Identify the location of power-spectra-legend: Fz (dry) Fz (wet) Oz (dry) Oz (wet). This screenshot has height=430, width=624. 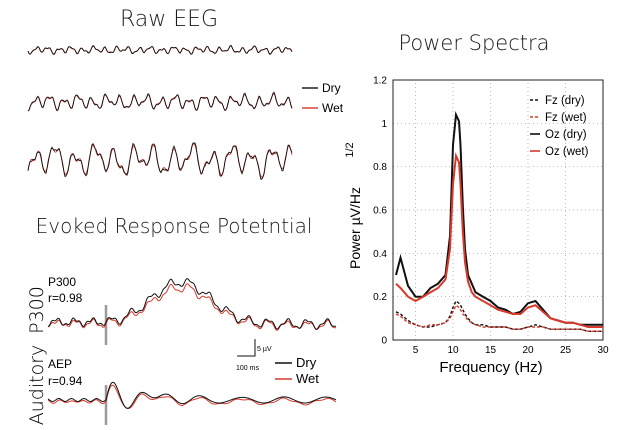
(559, 126).